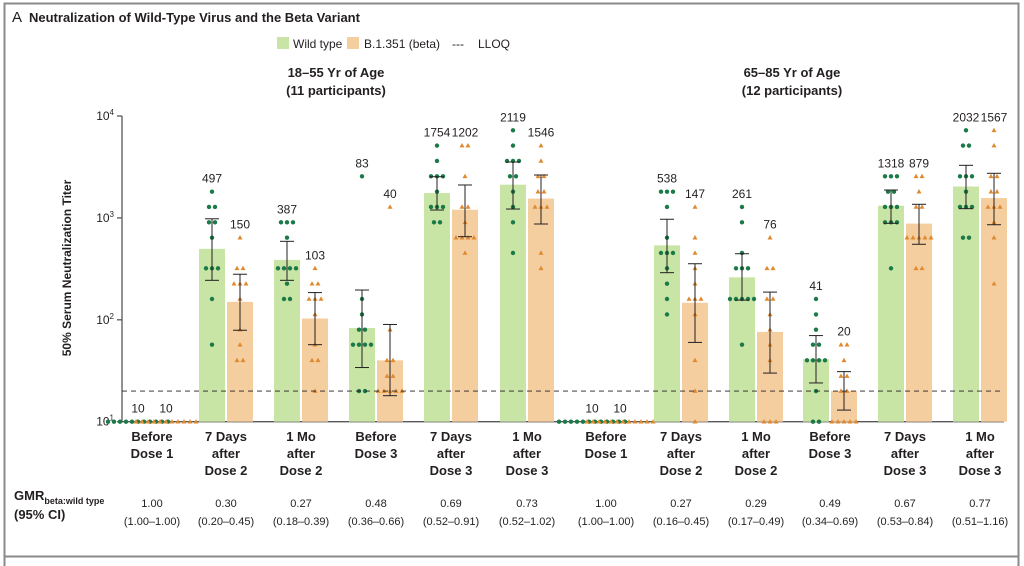 This screenshot has width=1024, height=566. What do you see at coordinates (742, 349) in the screenshot?
I see `bar-wild` at bounding box center [742, 349].